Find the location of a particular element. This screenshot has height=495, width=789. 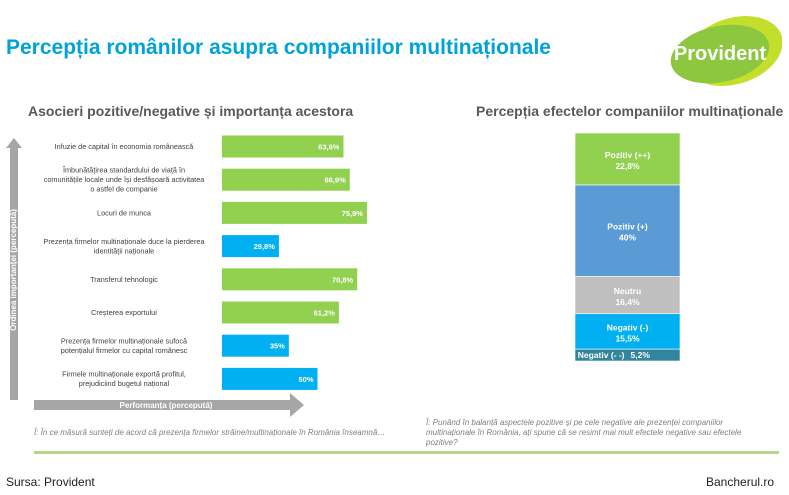

x-axis-label: Performanța (percepută) is located at coordinates (166, 405).